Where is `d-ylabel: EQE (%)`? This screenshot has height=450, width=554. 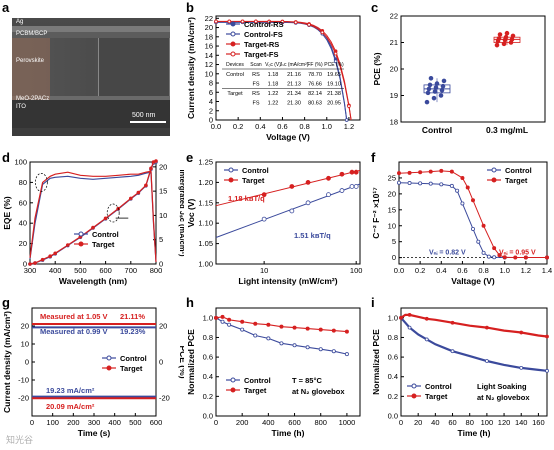
d-ylabel: EQE (%) is located at coordinates (7, 213).